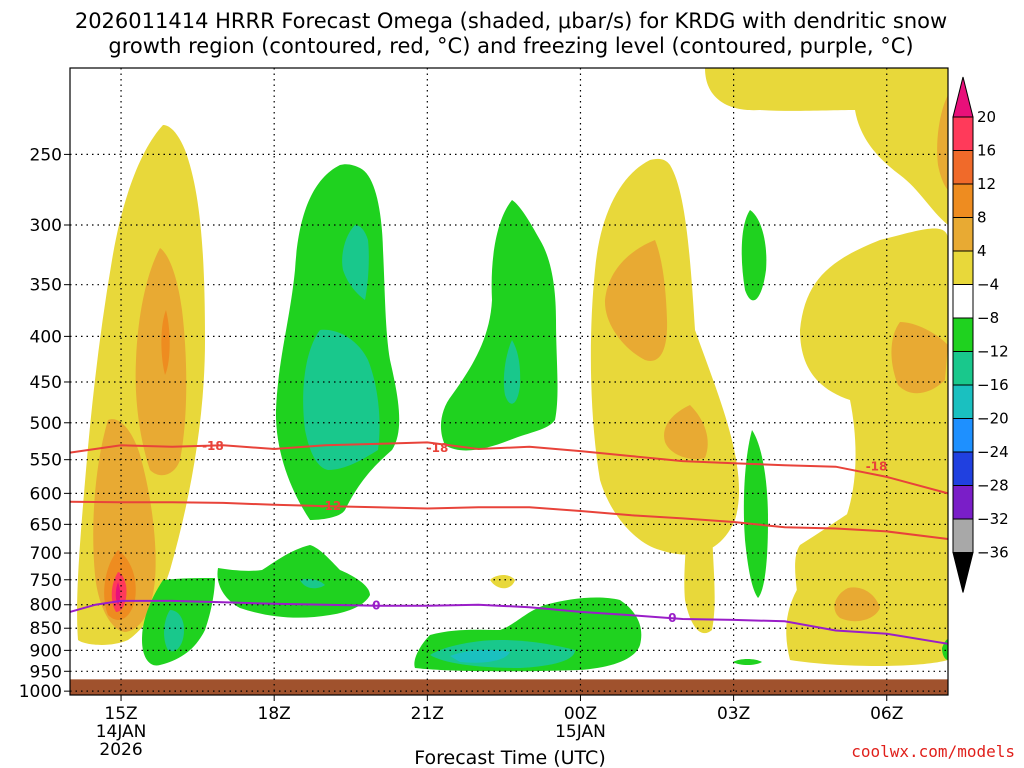 The image size is (1024, 768). I want to click on y-tick-label: 300, so click(46, 226).